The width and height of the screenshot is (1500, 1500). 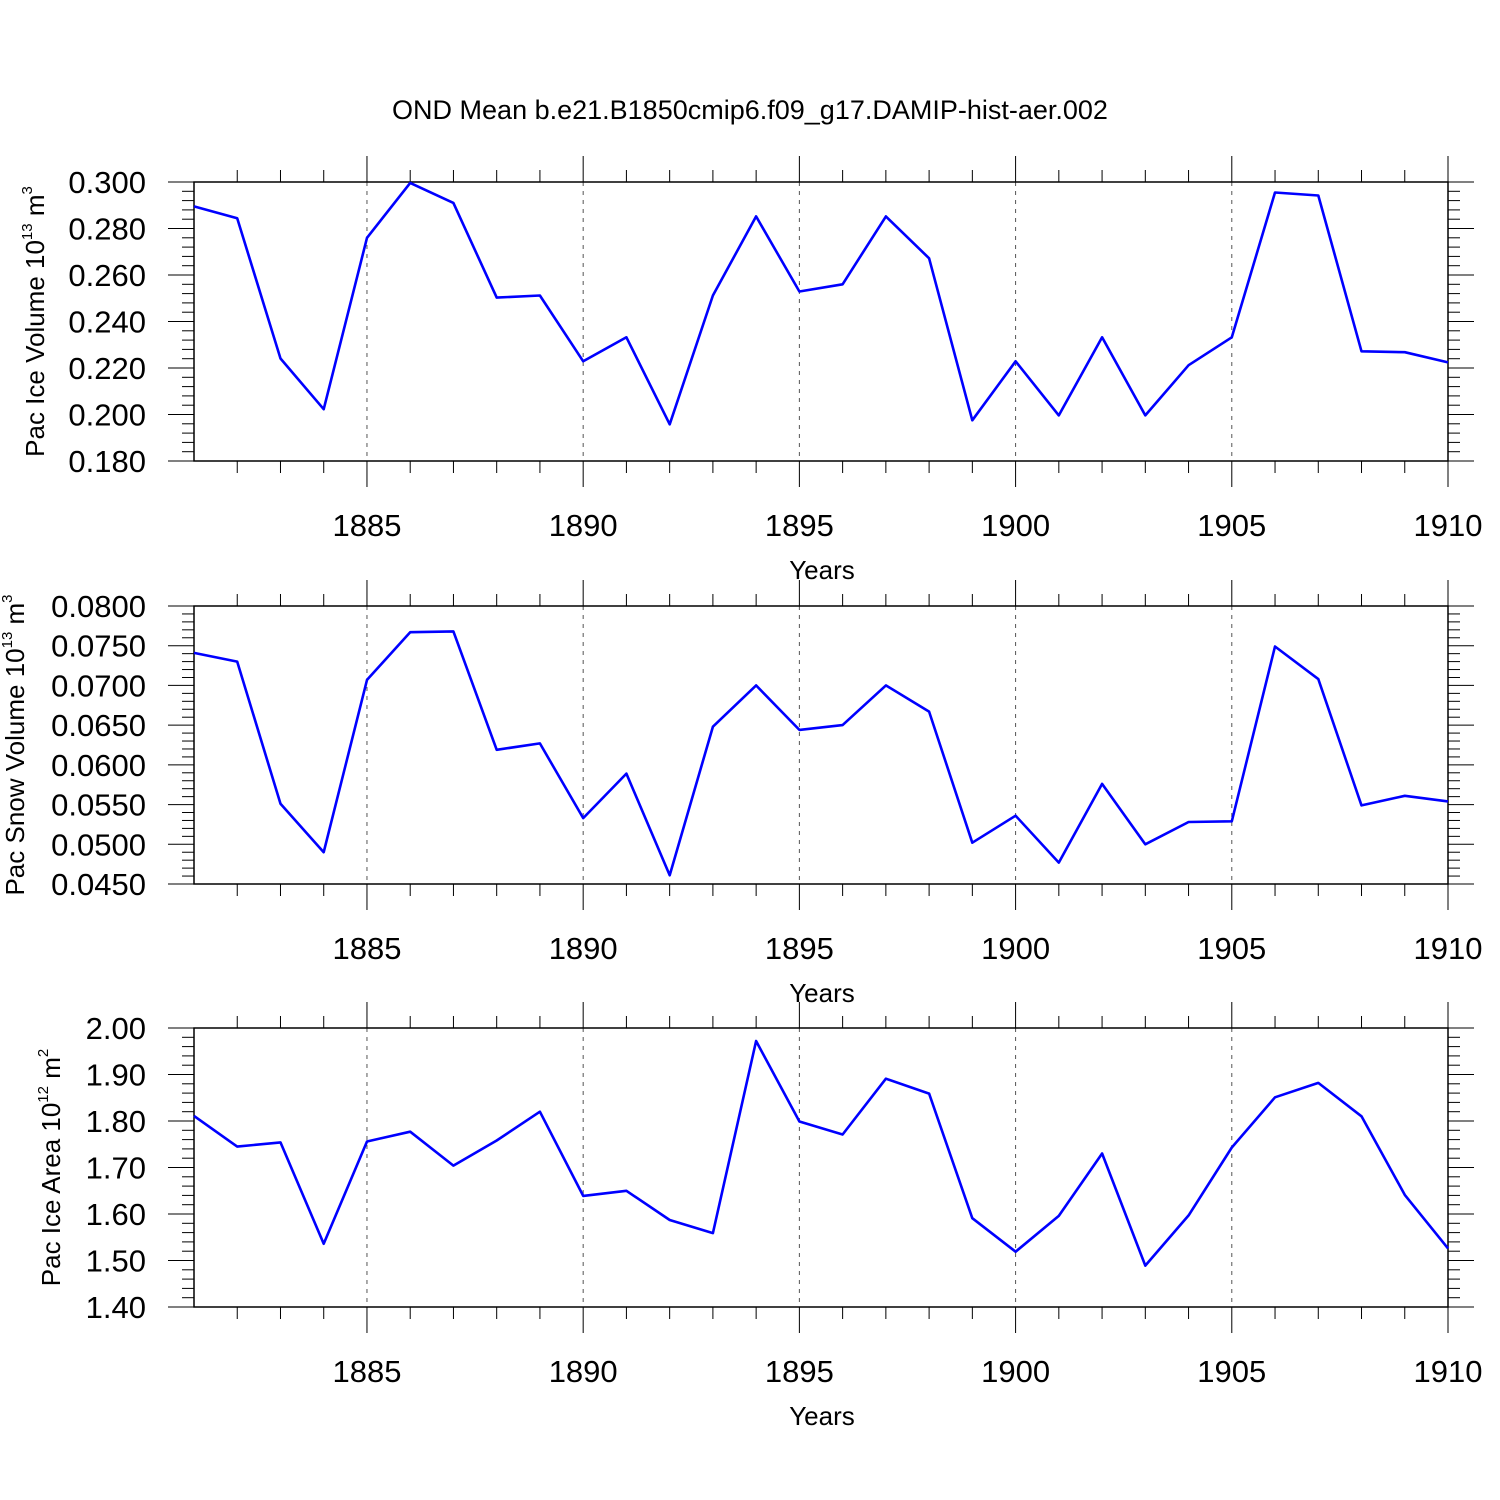 I want to click on y-tick-label: 0.0500, so click(x=98, y=844).